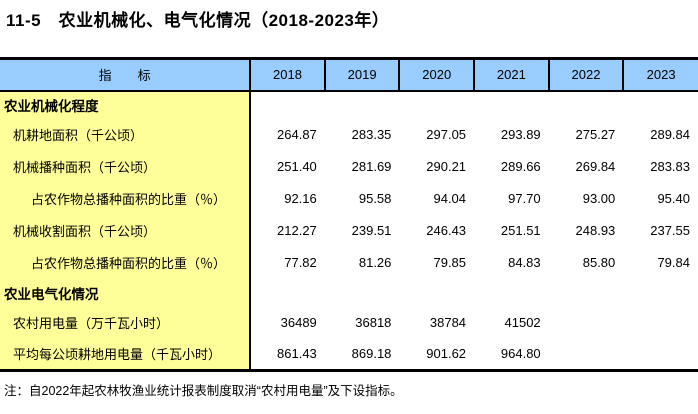  What do you see at coordinates (437, 230) in the screenshot?
I see `value-cell: 246.43` at bounding box center [437, 230].